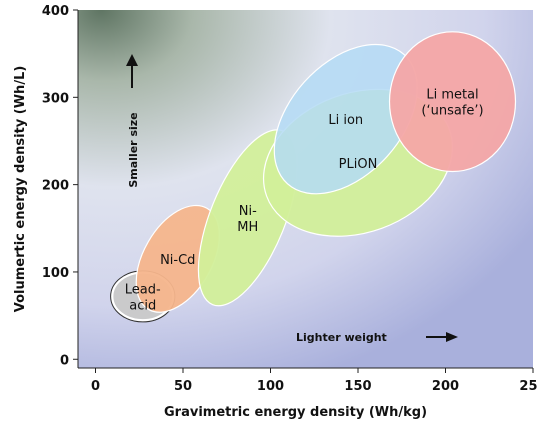  I want to click on region-label: acid, so click(142, 305).